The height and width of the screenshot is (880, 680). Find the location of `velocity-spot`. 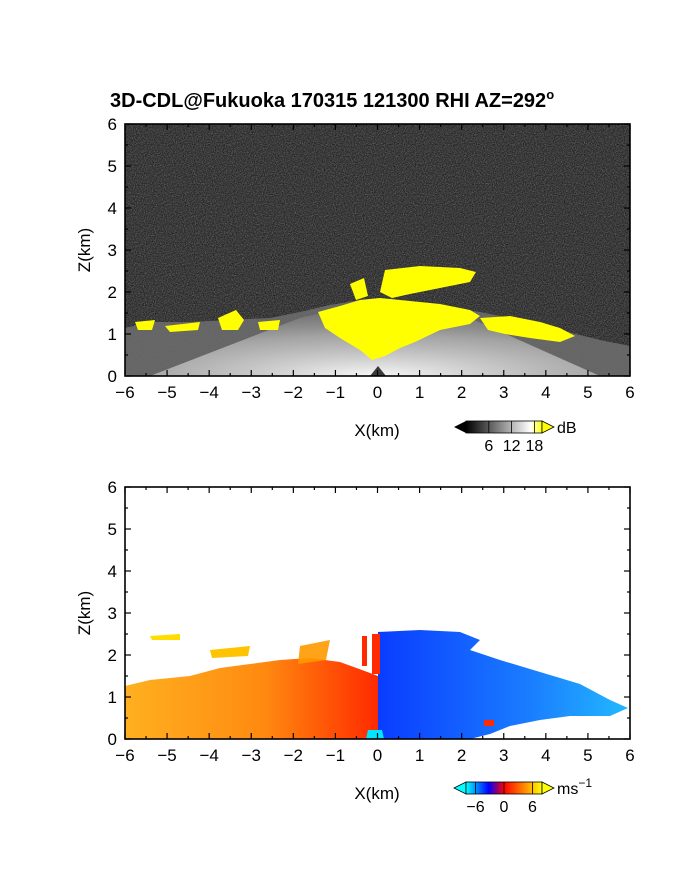

velocity-spot is located at coordinates (489, 723).